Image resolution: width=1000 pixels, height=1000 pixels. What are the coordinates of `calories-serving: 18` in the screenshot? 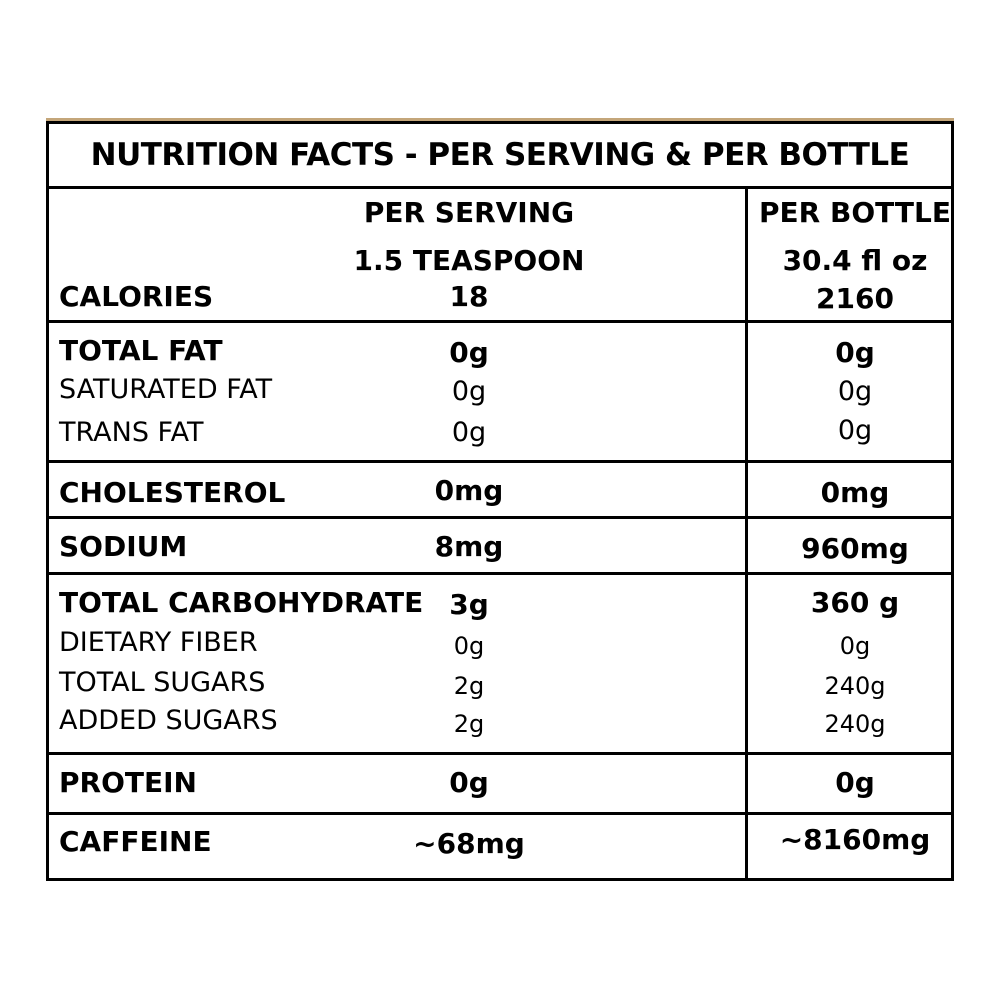 It's located at (469, 296).